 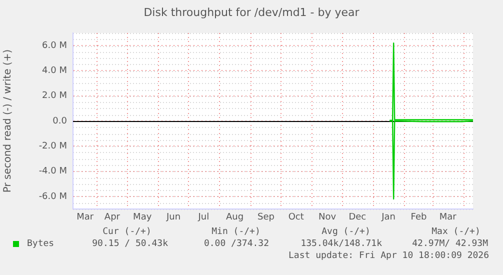 What do you see at coordinates (235, 217) in the screenshot?
I see `x-tick-label: Aug` at bounding box center [235, 217].